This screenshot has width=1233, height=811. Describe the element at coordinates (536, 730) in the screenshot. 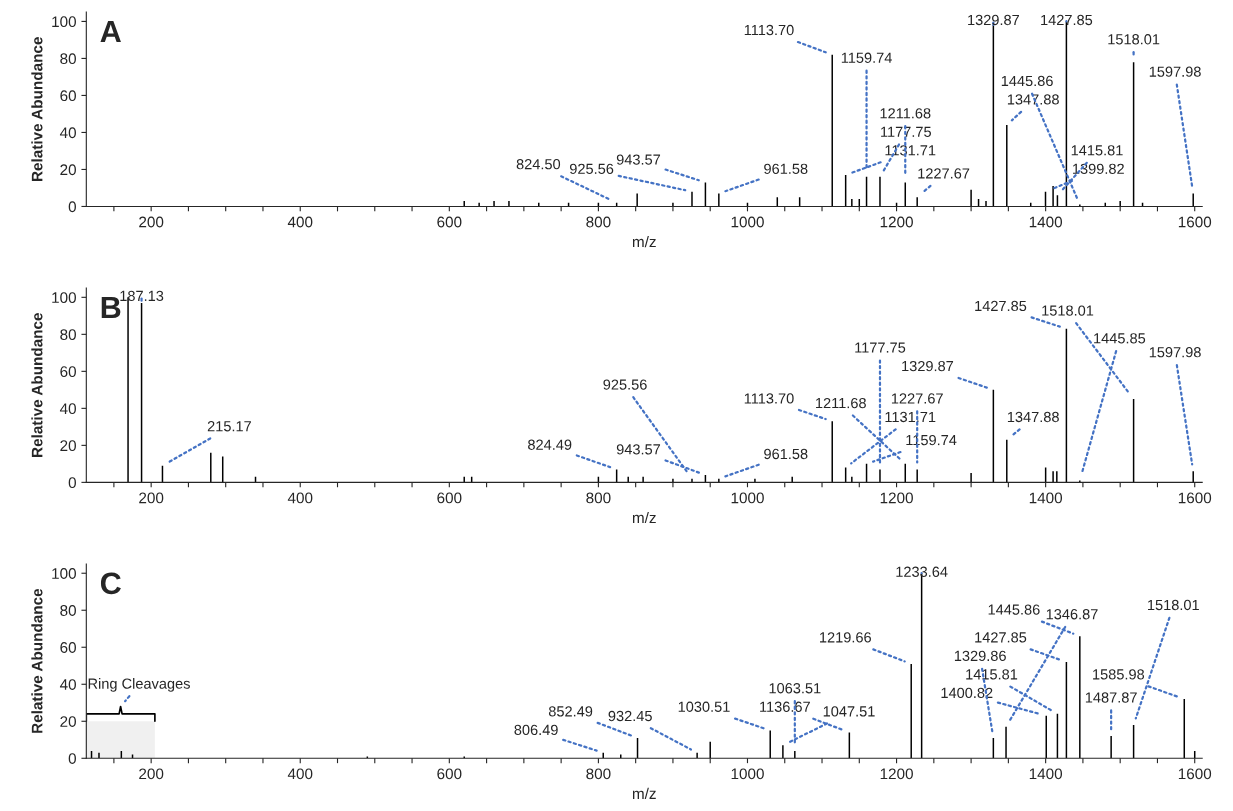

I see `annotation: 806.49` at that location.